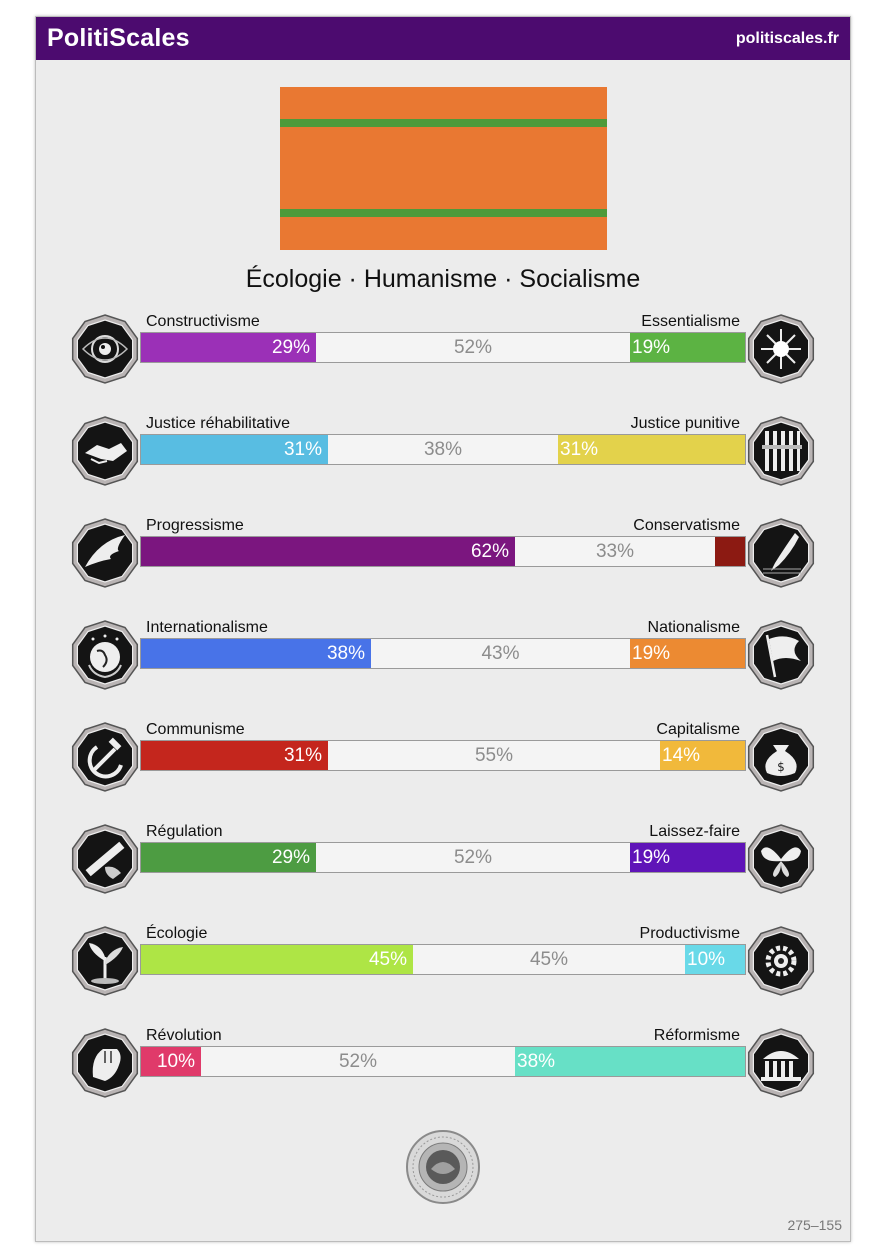 The height and width of the screenshot is (1254, 880). I want to click on axis-right-label: Conservatisme, so click(686, 525).